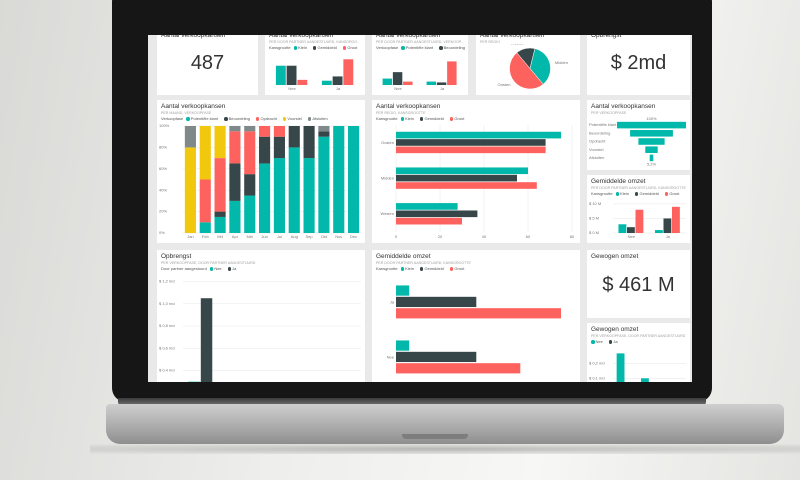  I want to click on y-tick-label: Westen, so click(388, 213).